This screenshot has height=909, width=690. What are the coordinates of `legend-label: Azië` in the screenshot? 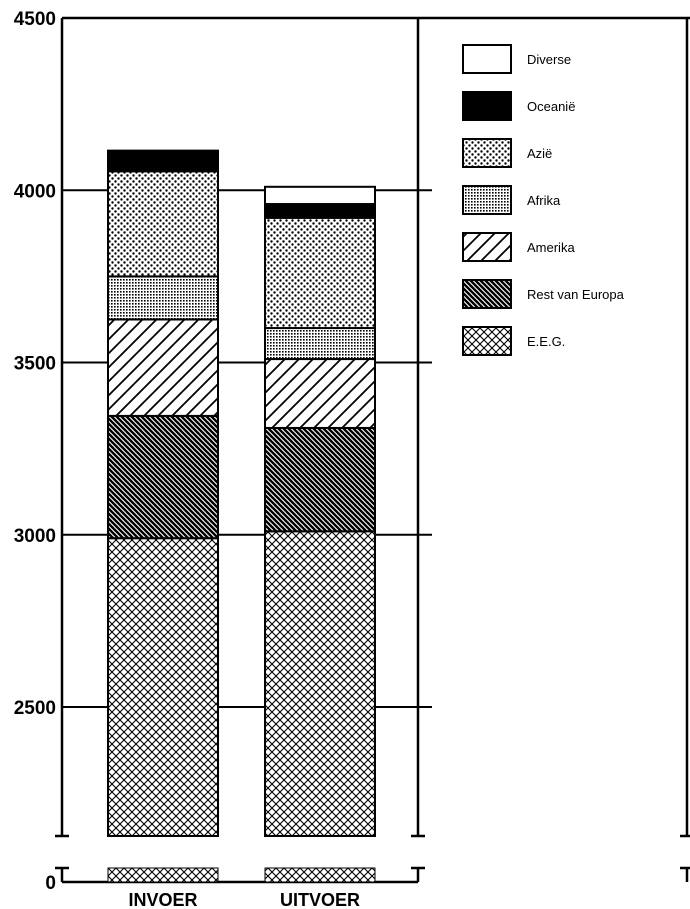 It's located at (539, 153).